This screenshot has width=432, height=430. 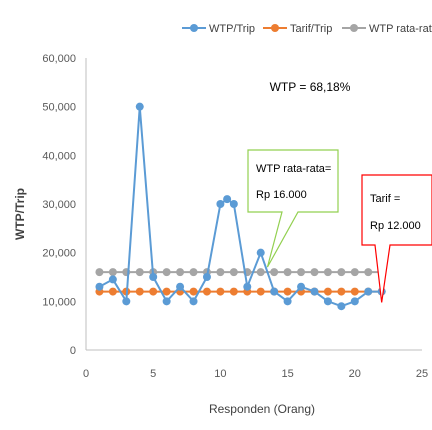 I want to click on x-tick-label: 25, so click(x=422, y=374).